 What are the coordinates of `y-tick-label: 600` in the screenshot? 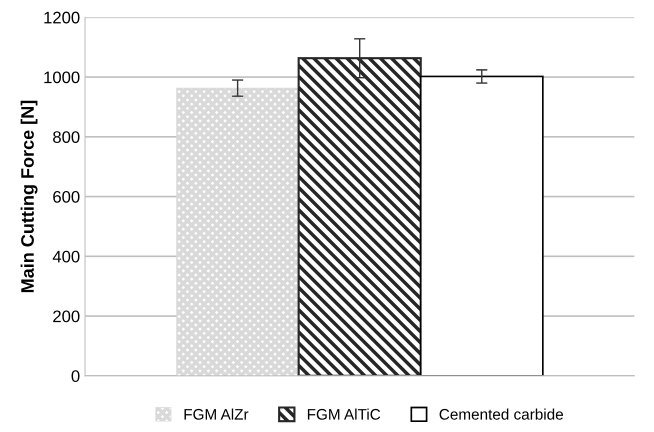 It's located at (66, 196).